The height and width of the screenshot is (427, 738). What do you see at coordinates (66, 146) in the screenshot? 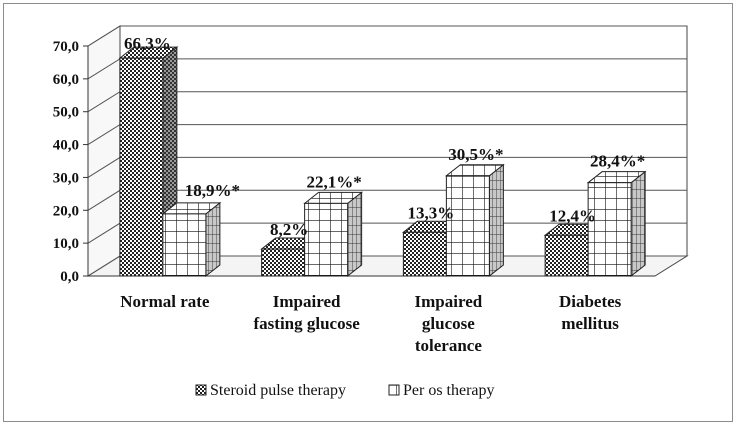
I see `y-tick-label: 40,0` at bounding box center [66, 146].